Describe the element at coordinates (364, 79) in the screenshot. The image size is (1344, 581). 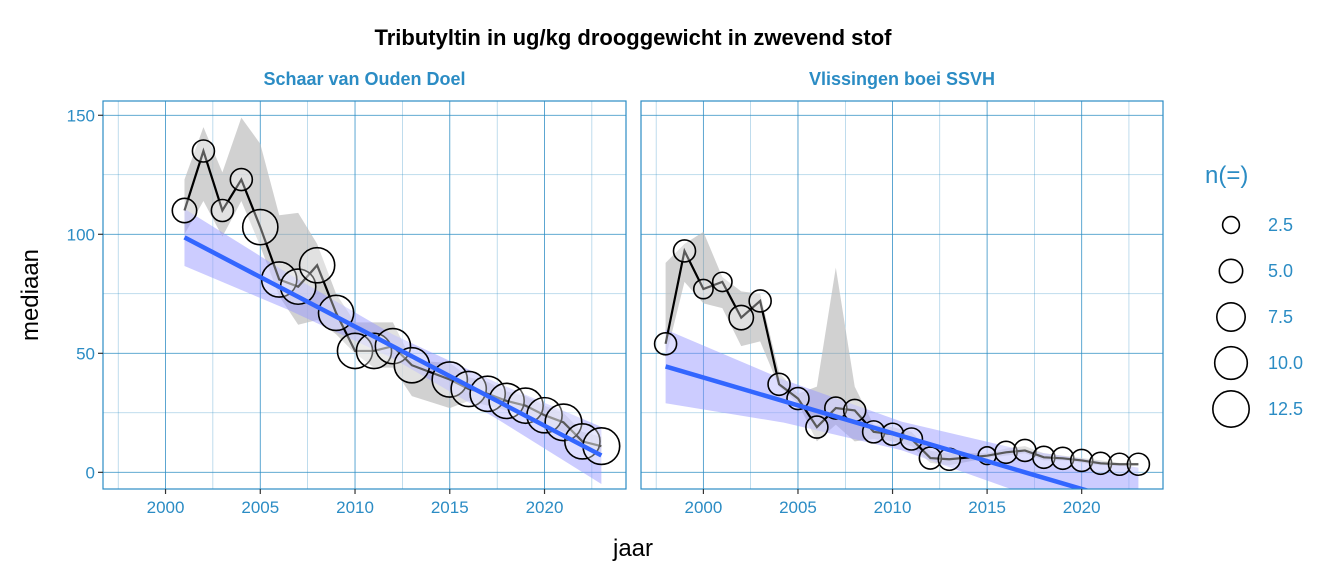
I see `panel-title: Schaar van Ouden Doel` at that location.